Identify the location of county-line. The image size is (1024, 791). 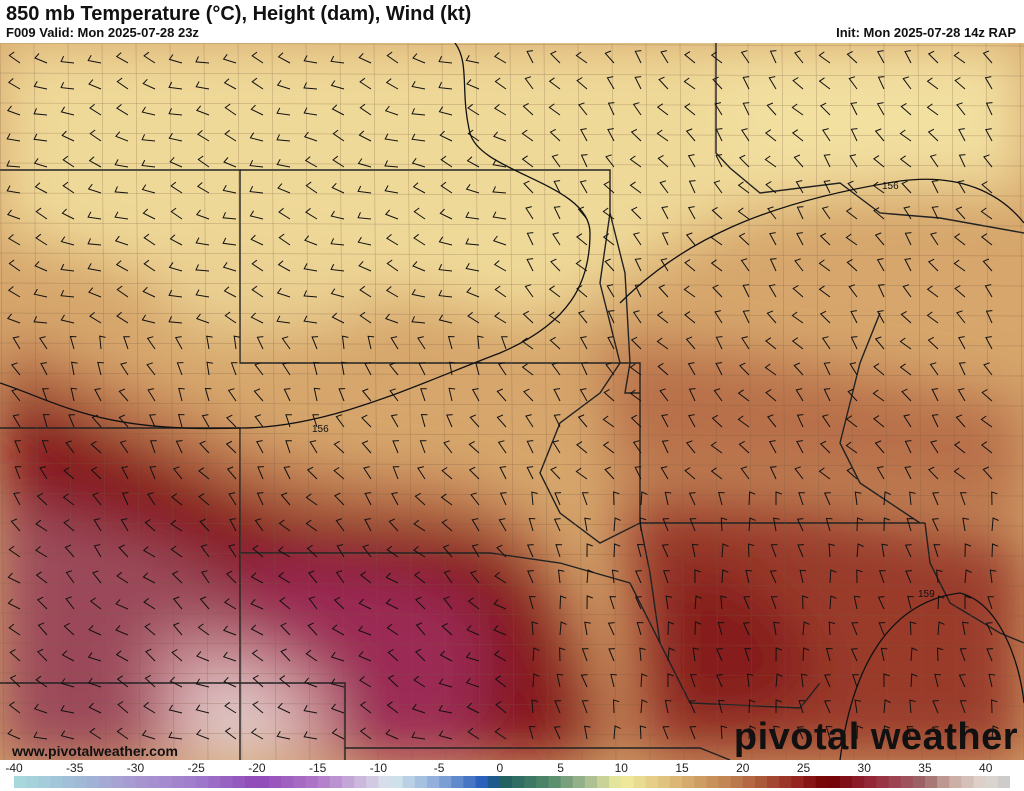
(512, 164).